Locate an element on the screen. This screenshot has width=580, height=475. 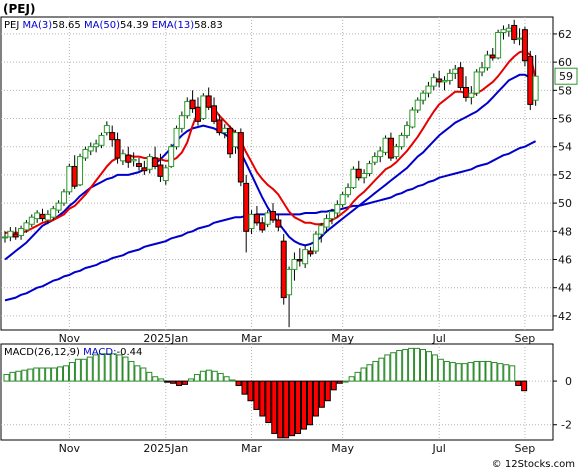
macd-date-label: Mar is located at coordinates (251, 448).